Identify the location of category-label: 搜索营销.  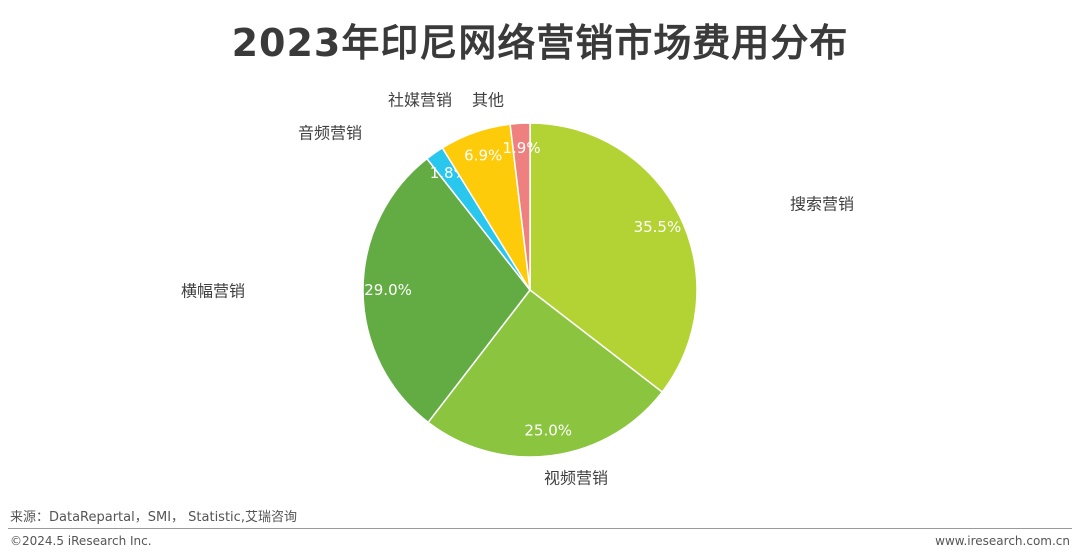
(822, 204).